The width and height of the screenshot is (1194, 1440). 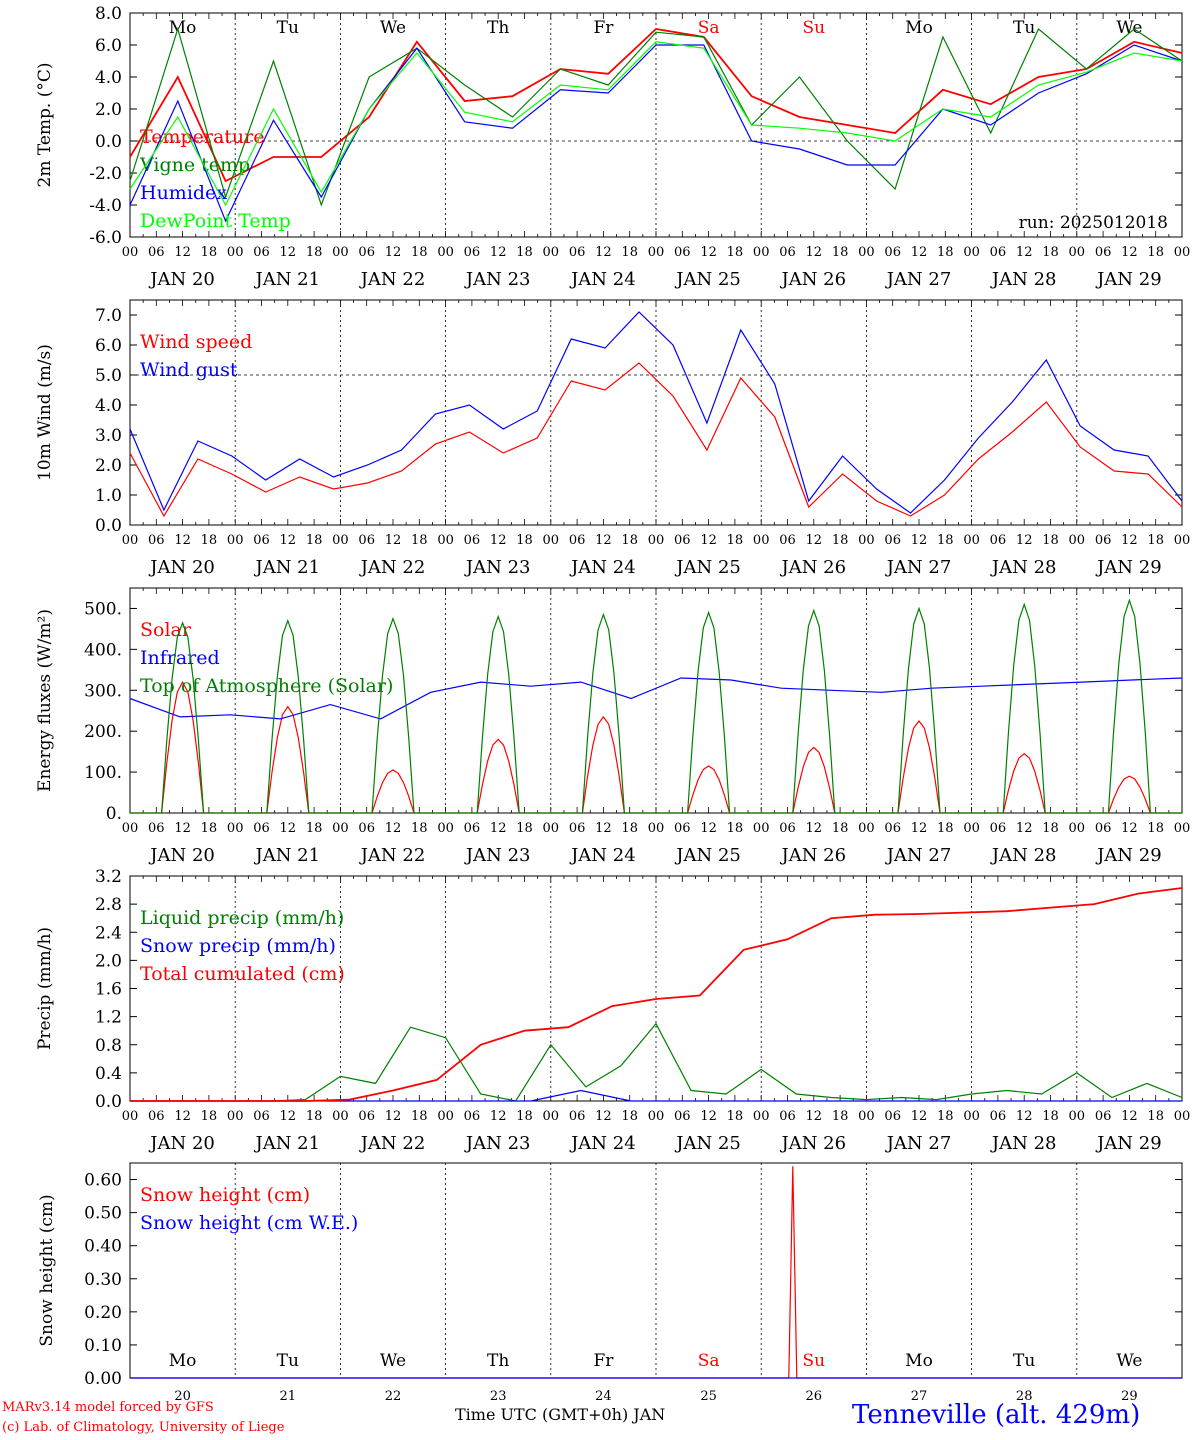 What do you see at coordinates (108, 1046) in the screenshot?
I see `y-tick-label: 0.8` at bounding box center [108, 1046].